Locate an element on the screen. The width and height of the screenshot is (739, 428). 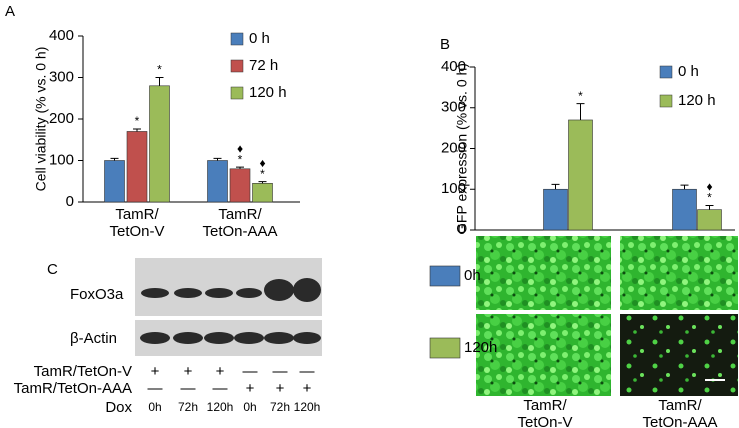
y-axis-label: GFP expression (% vs. 0 h) is located at coordinates (462, 148).